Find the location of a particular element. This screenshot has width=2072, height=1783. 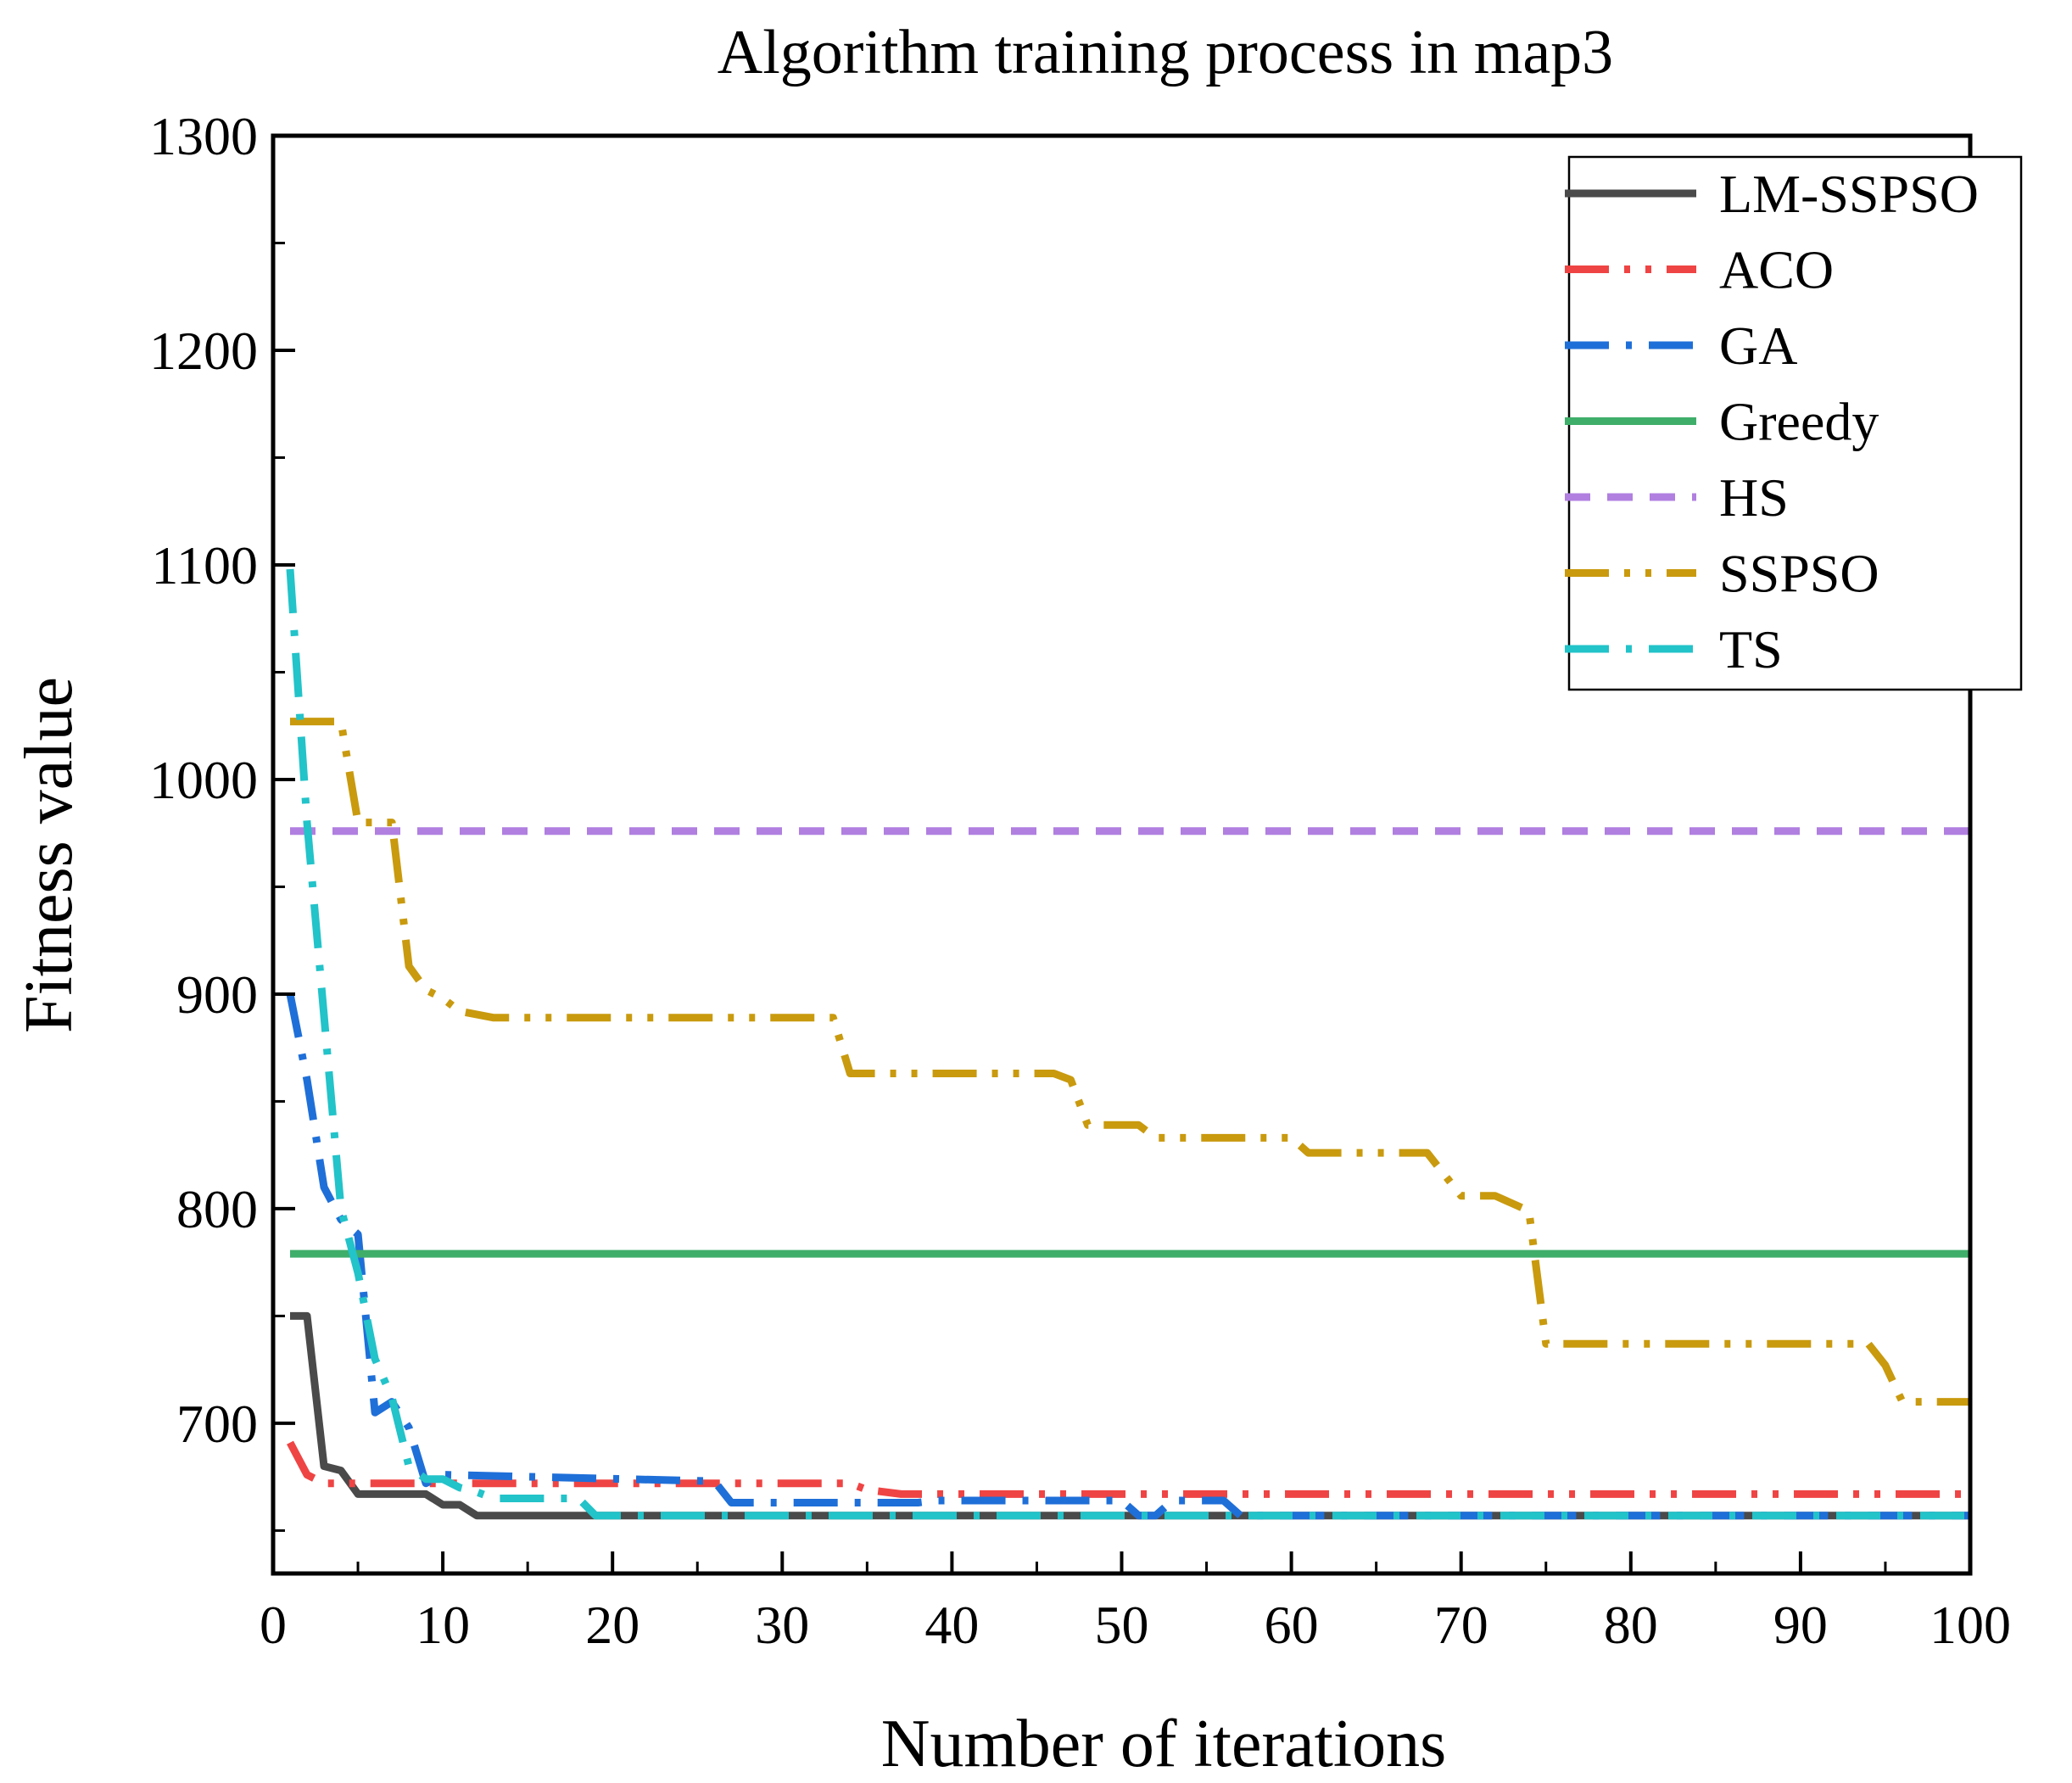

x-tick-label: 50 is located at coordinates (1122, 1625).